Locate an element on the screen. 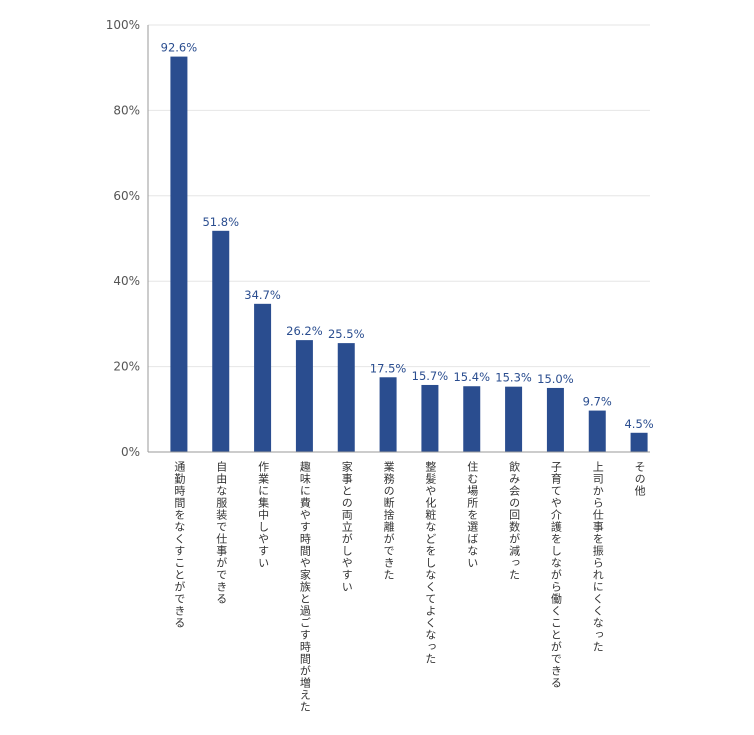 This screenshot has height=735, width=754. y-tick-label: 20% is located at coordinates (126, 367).